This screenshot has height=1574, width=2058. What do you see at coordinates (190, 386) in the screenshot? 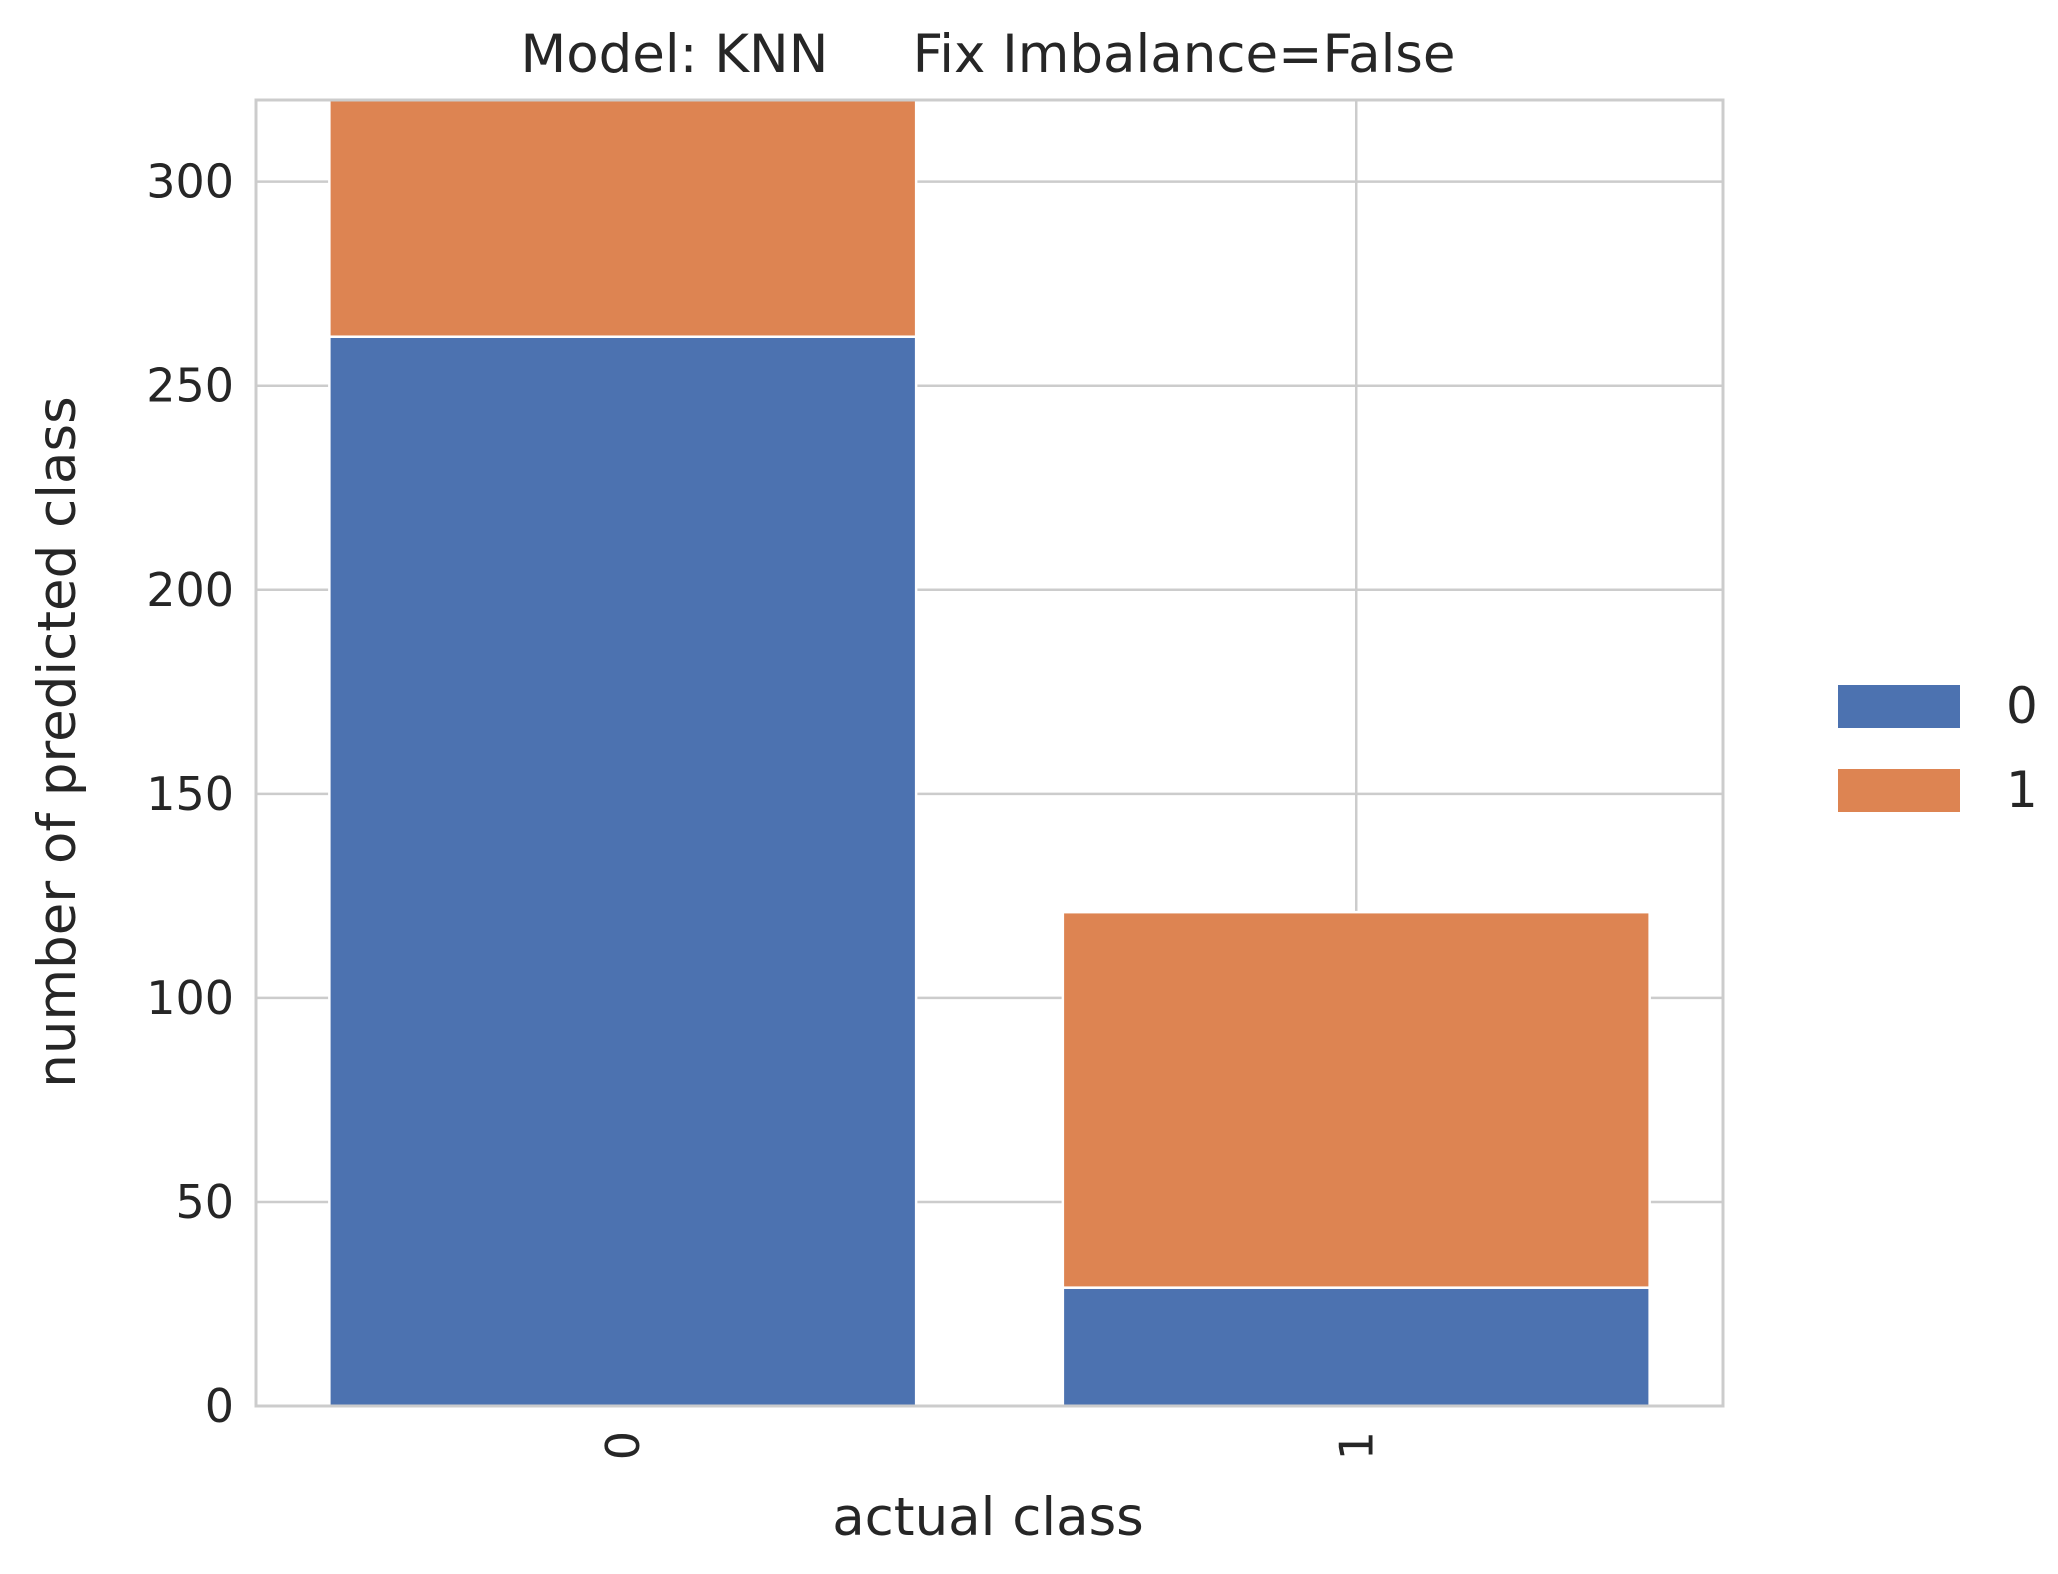
I see `y-tick-label: 250` at bounding box center [190, 386].